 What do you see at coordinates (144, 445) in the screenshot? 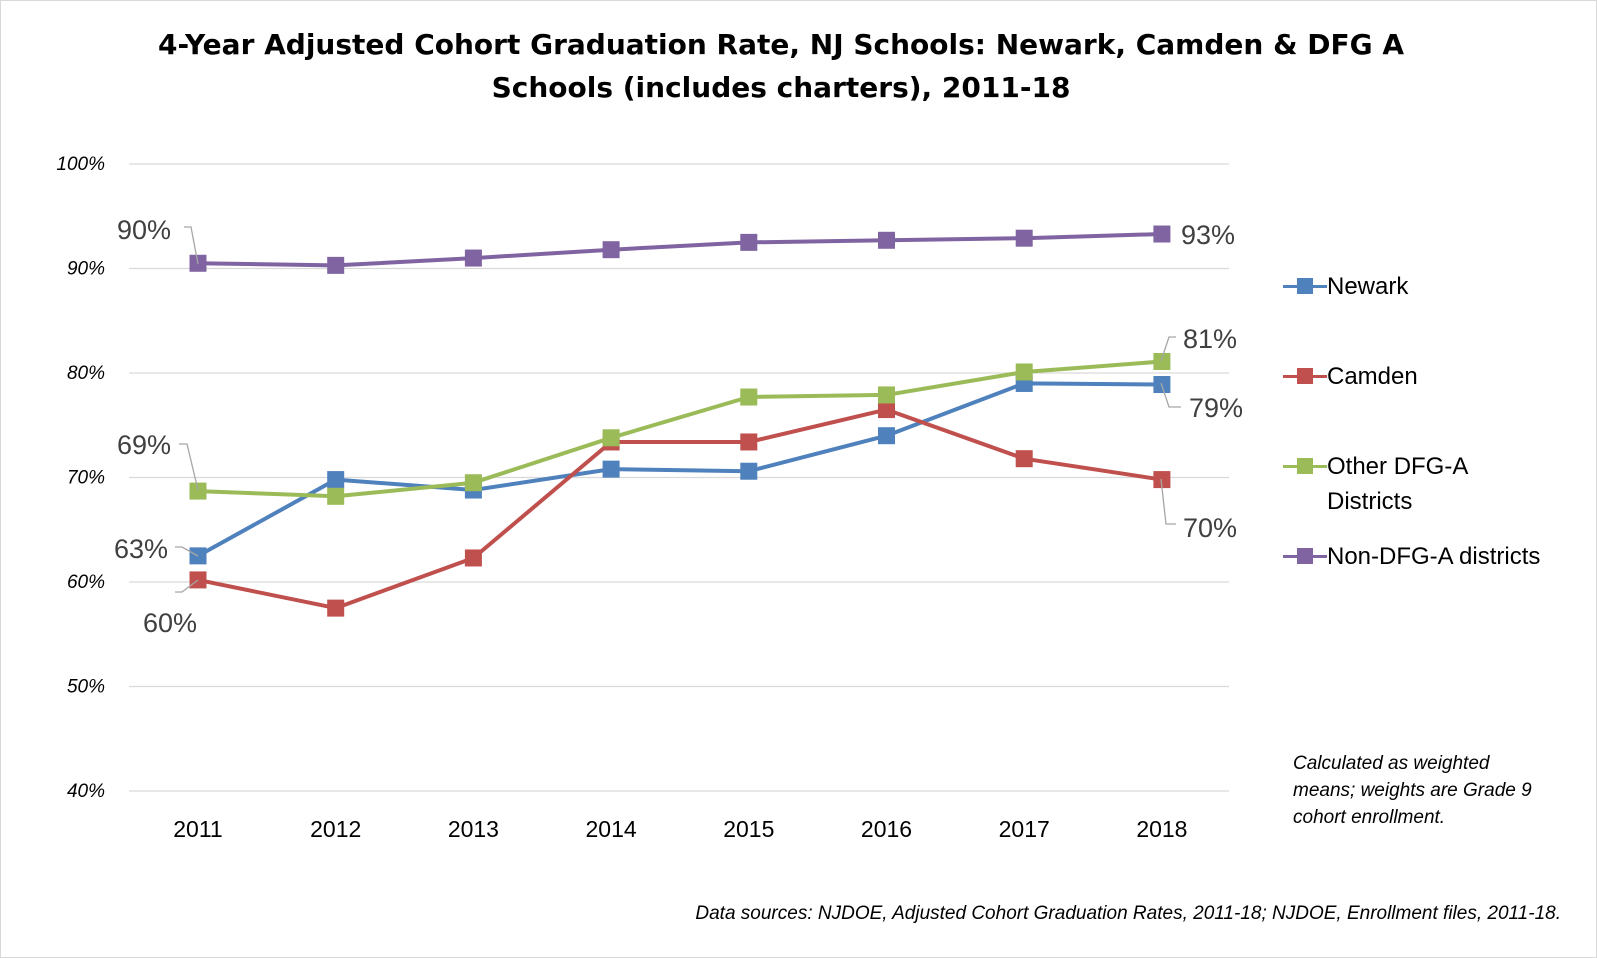
I see `data-label-other-dfg-a-districts-2011: 69%` at bounding box center [144, 445].